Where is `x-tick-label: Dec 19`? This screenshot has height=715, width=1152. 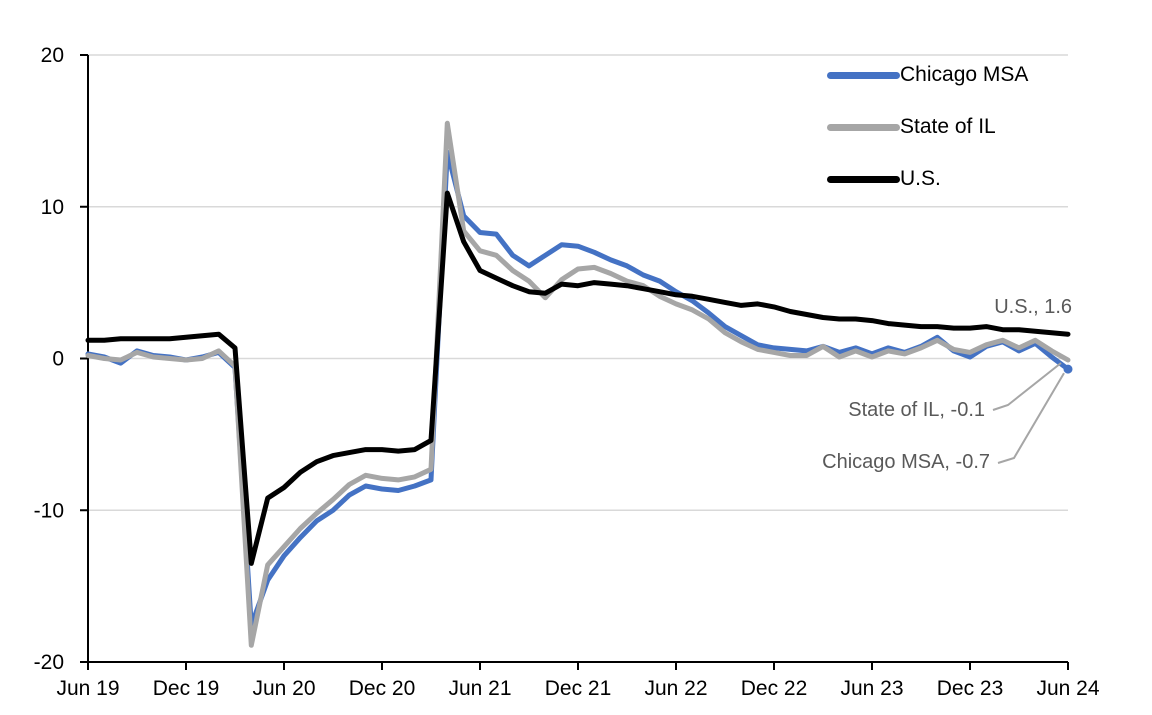 x-tick-label: Dec 19 is located at coordinates (186, 688).